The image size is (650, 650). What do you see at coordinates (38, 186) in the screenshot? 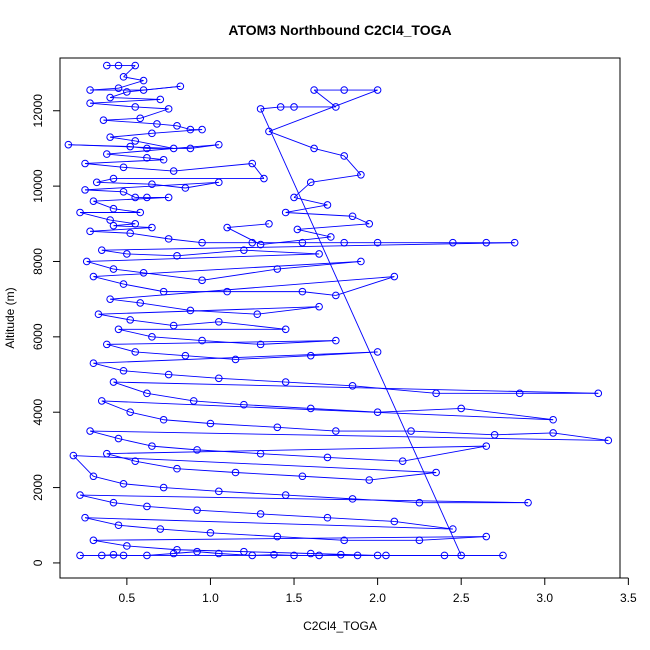
I see `y-tick-label: 10000` at bounding box center [38, 186].